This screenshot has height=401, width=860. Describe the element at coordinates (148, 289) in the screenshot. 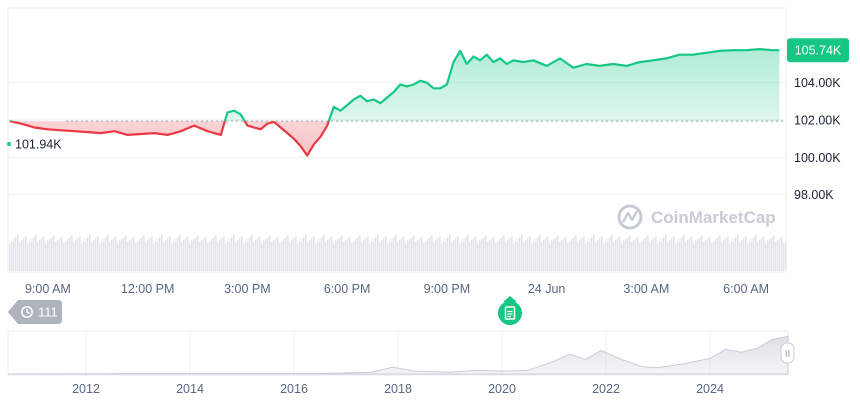

I see `x-tick-label: 12:00 PM` at that location.